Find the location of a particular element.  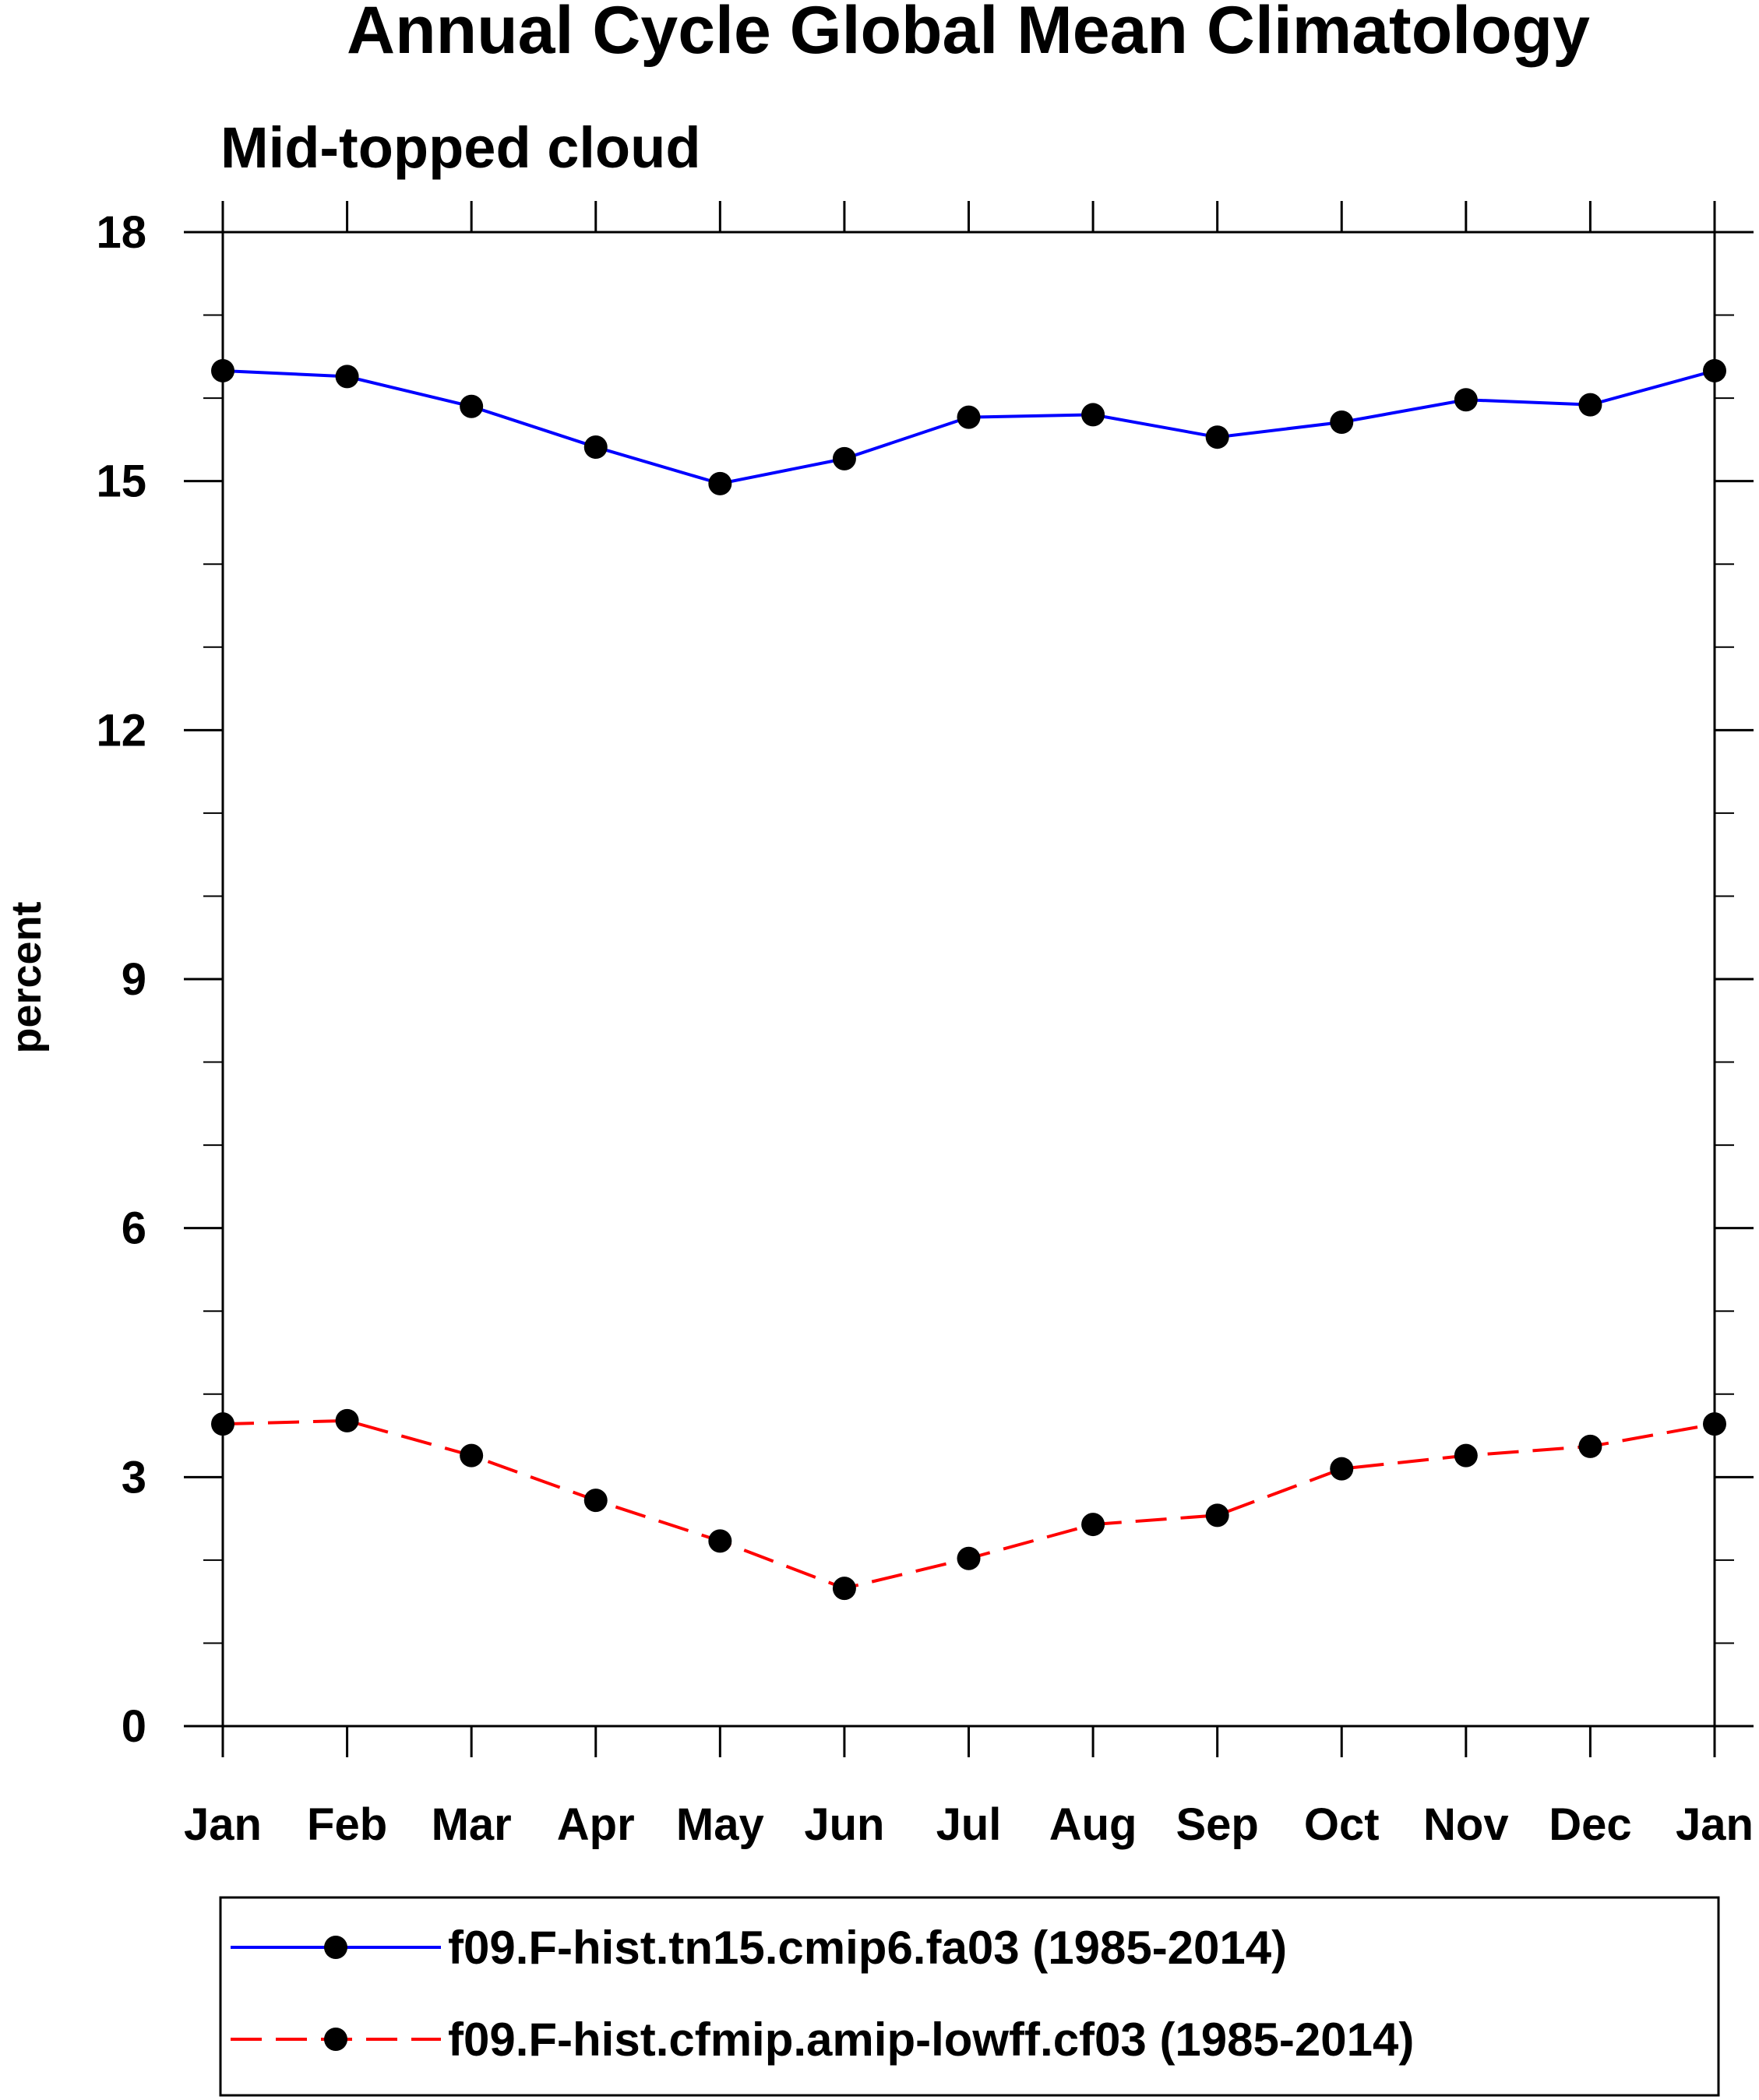

y-tick-label: 15 is located at coordinates (121, 481).